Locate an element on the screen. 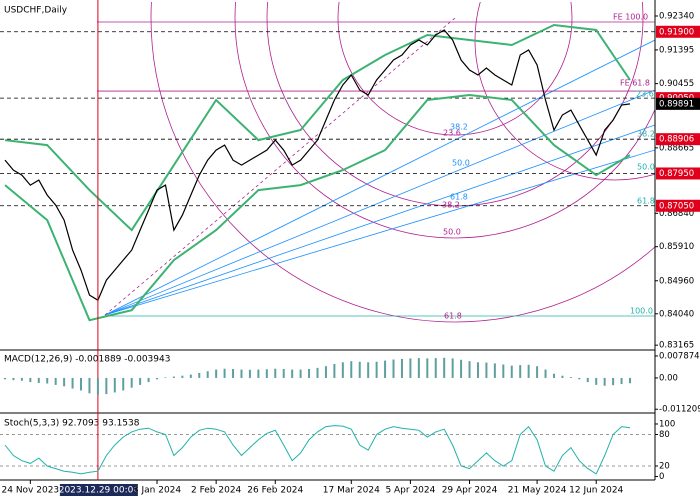  y-tick-label: -0.011209 is located at coordinates (679, 410).